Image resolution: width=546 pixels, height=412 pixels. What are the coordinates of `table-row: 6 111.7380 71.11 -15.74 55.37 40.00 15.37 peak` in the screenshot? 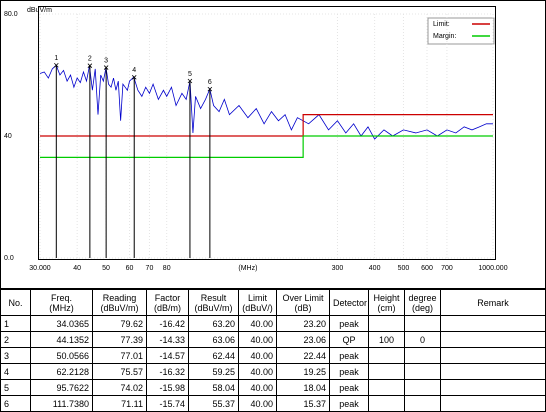 It's located at (273, 403).